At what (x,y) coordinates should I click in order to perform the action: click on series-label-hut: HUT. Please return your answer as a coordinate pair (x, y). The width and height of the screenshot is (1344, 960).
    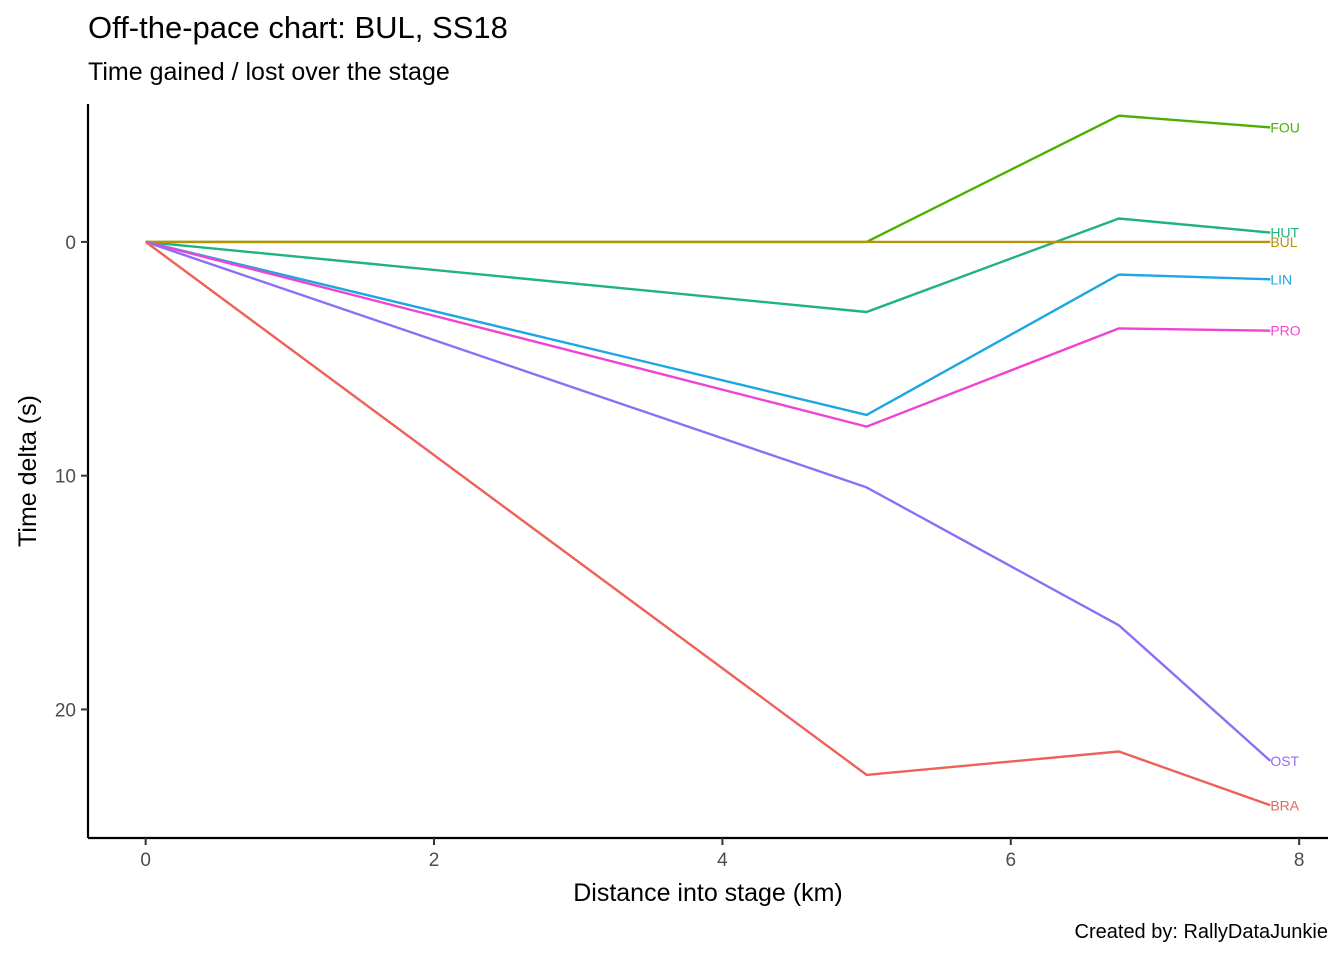
    Looking at the image, I should click on (1284, 233).